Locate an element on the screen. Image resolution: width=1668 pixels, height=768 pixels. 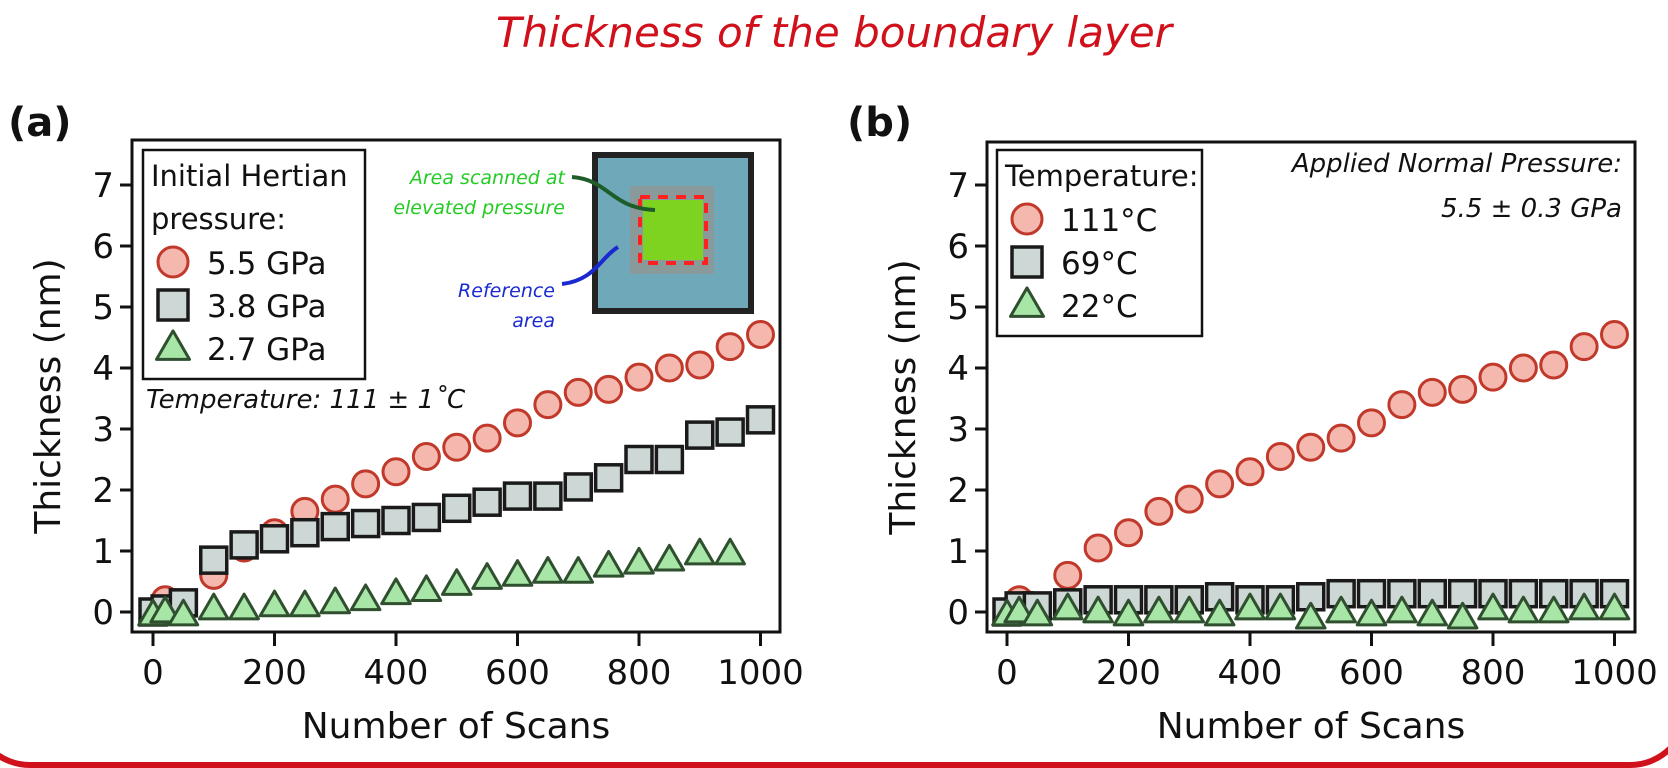
legend-title: Initial Hertian is located at coordinates (249, 176).